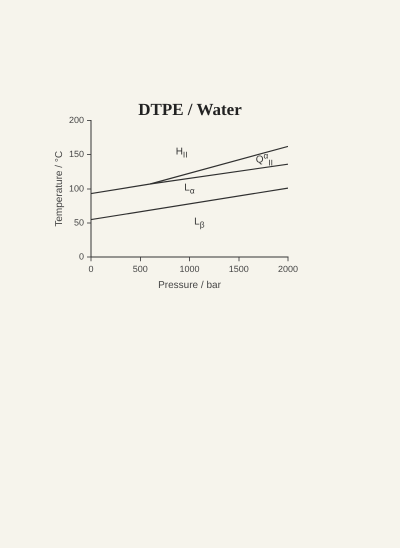 The width and height of the screenshot is (400, 548). I want to click on y-tick-label: 100, so click(76, 188).